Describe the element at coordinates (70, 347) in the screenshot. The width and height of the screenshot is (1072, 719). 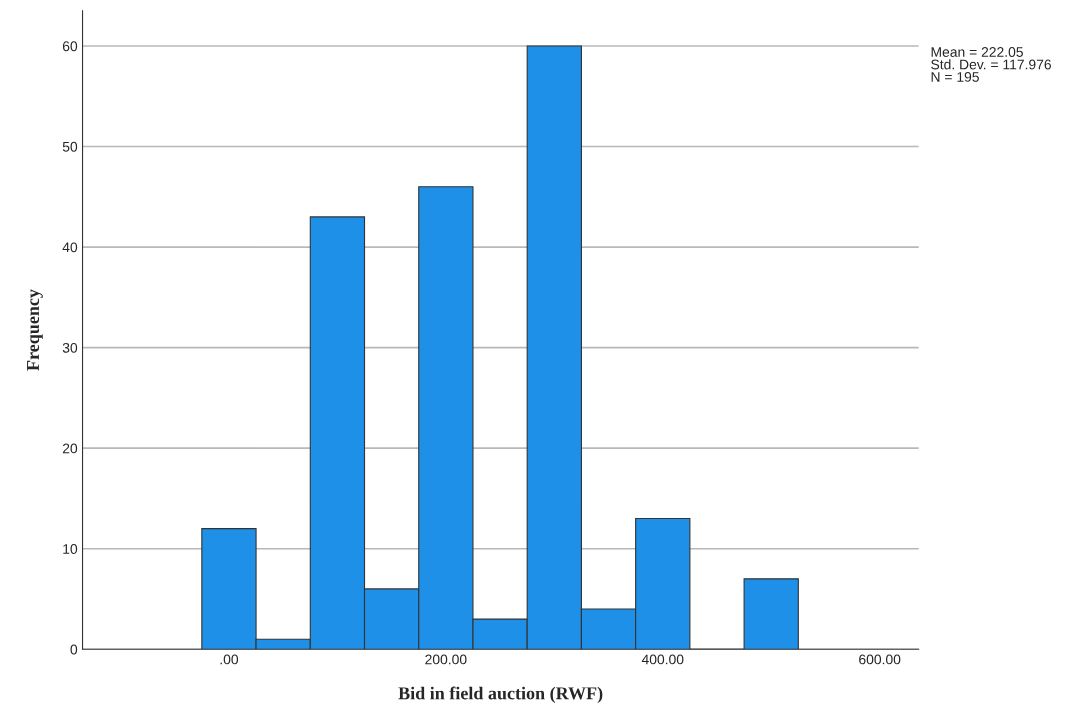
I see `y-tick-label: 30` at that location.